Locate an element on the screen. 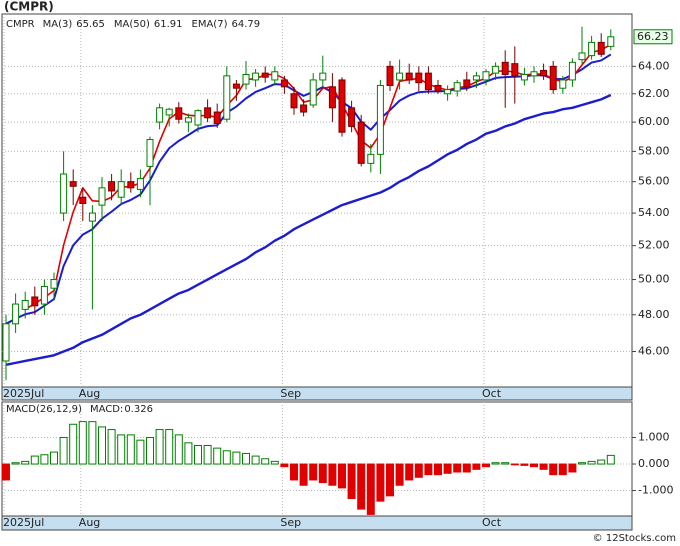 Image resolution: width=680 pixels, height=546 pixels. x-axis-strip is located at coordinates (317, 393).